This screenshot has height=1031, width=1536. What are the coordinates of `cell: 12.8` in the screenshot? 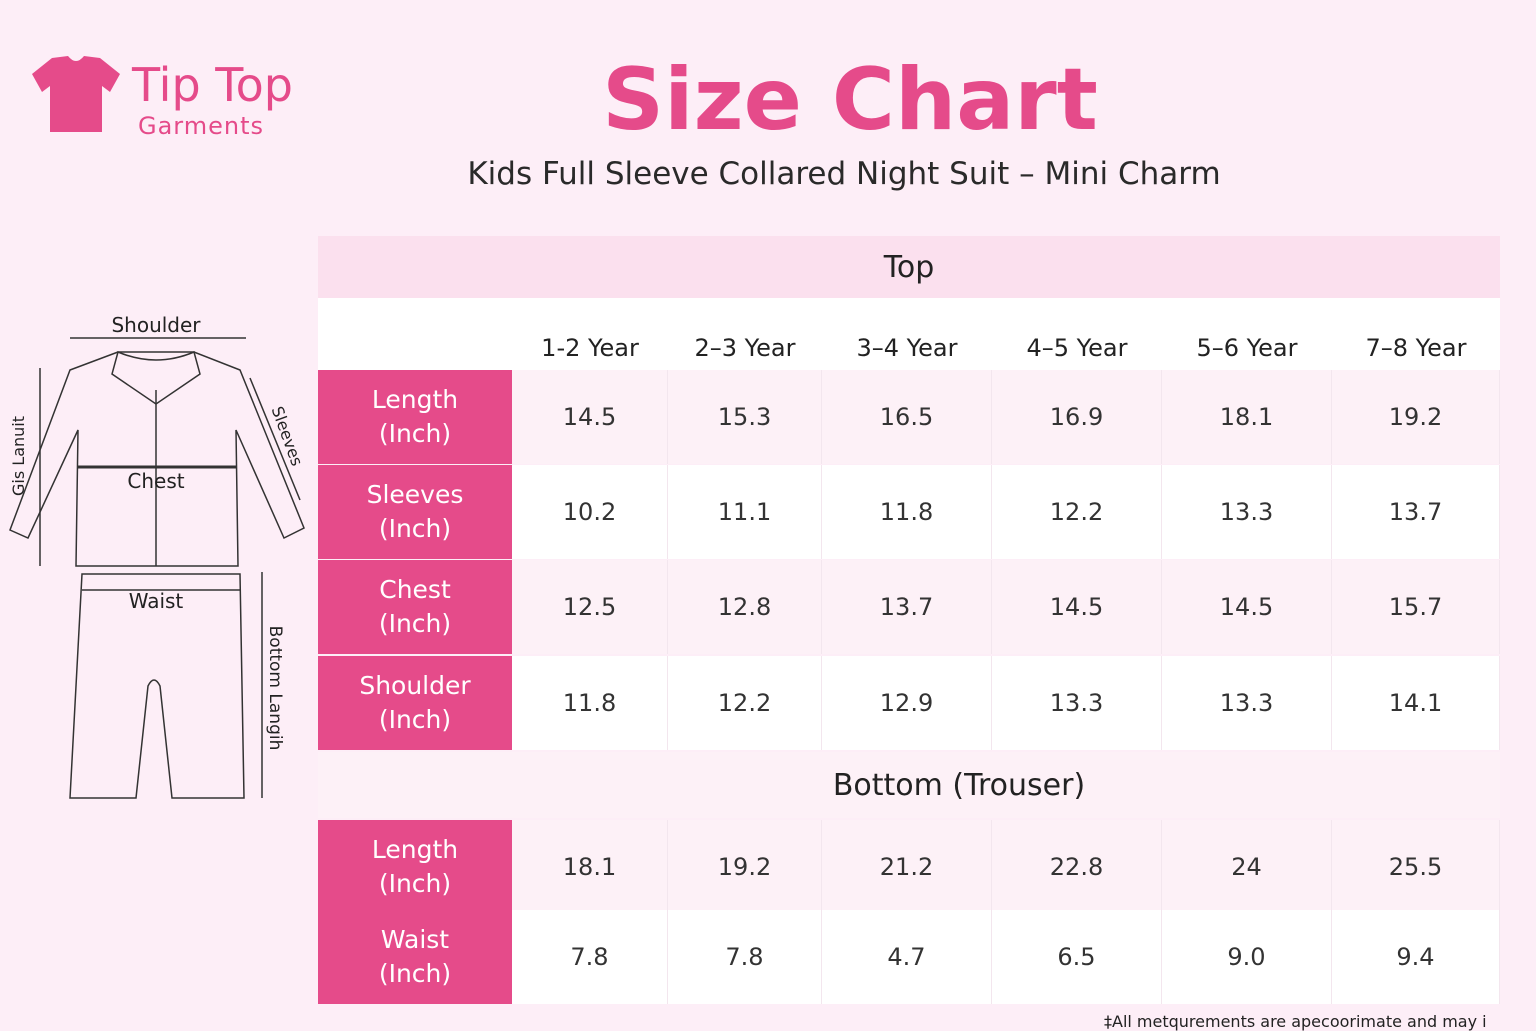 It's located at (745, 607).